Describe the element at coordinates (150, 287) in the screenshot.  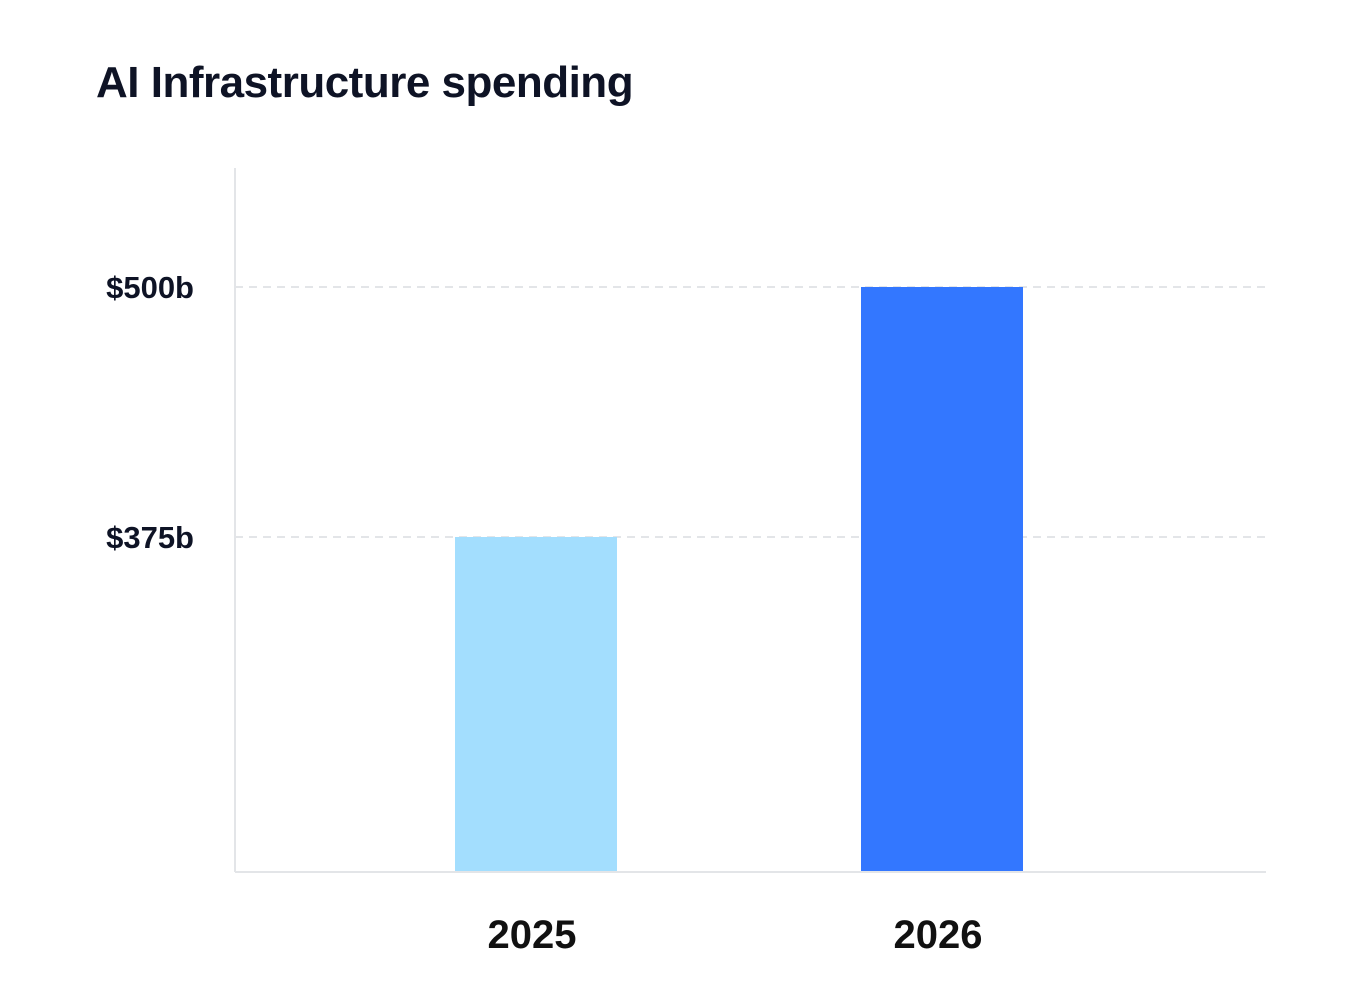
I see `y-tick-label: $500b` at that location.